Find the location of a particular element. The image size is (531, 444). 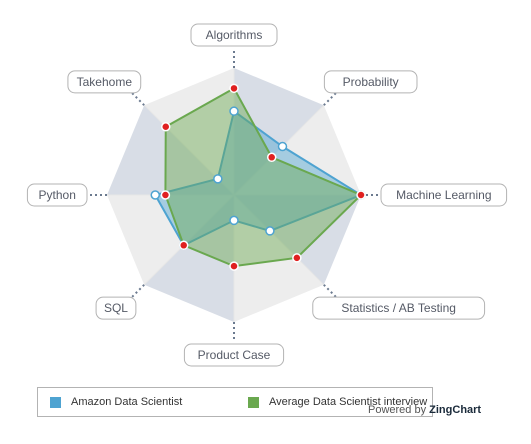

legend-swatch-average is located at coordinates (253, 402).